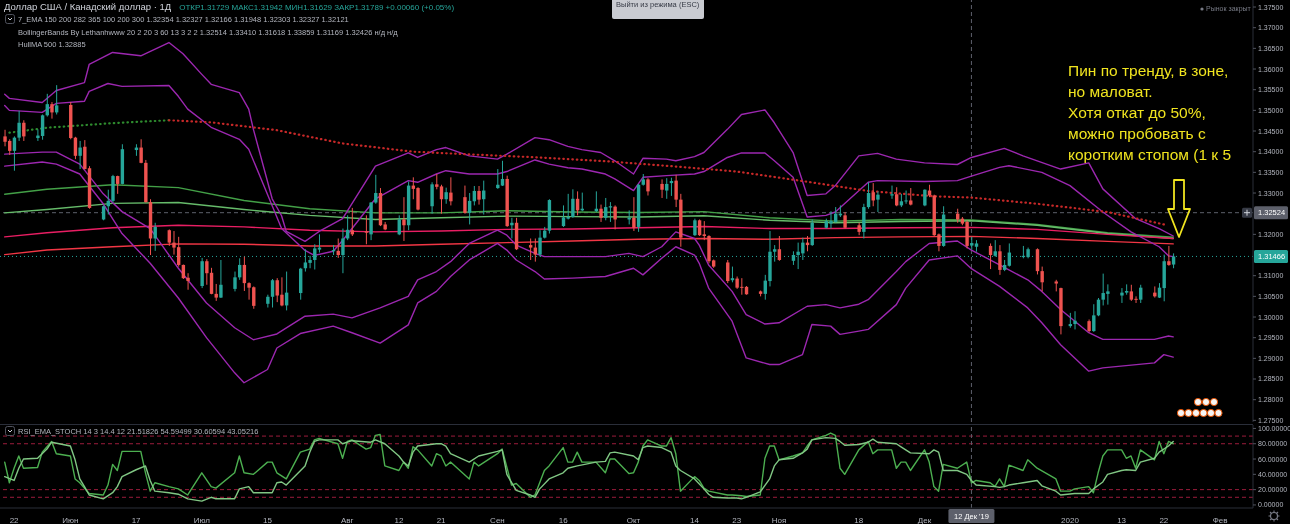  What do you see at coordinates (136, 519) in the screenshot?
I see `x-tick-label: 17` at bounding box center [136, 519].